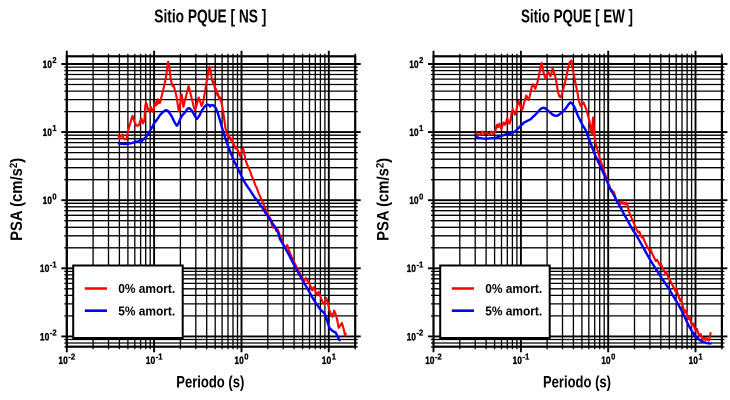 This screenshot has width=730, height=400. I want to click on svg-text: Sitio PQUE [ EW ], so click(577, 16).